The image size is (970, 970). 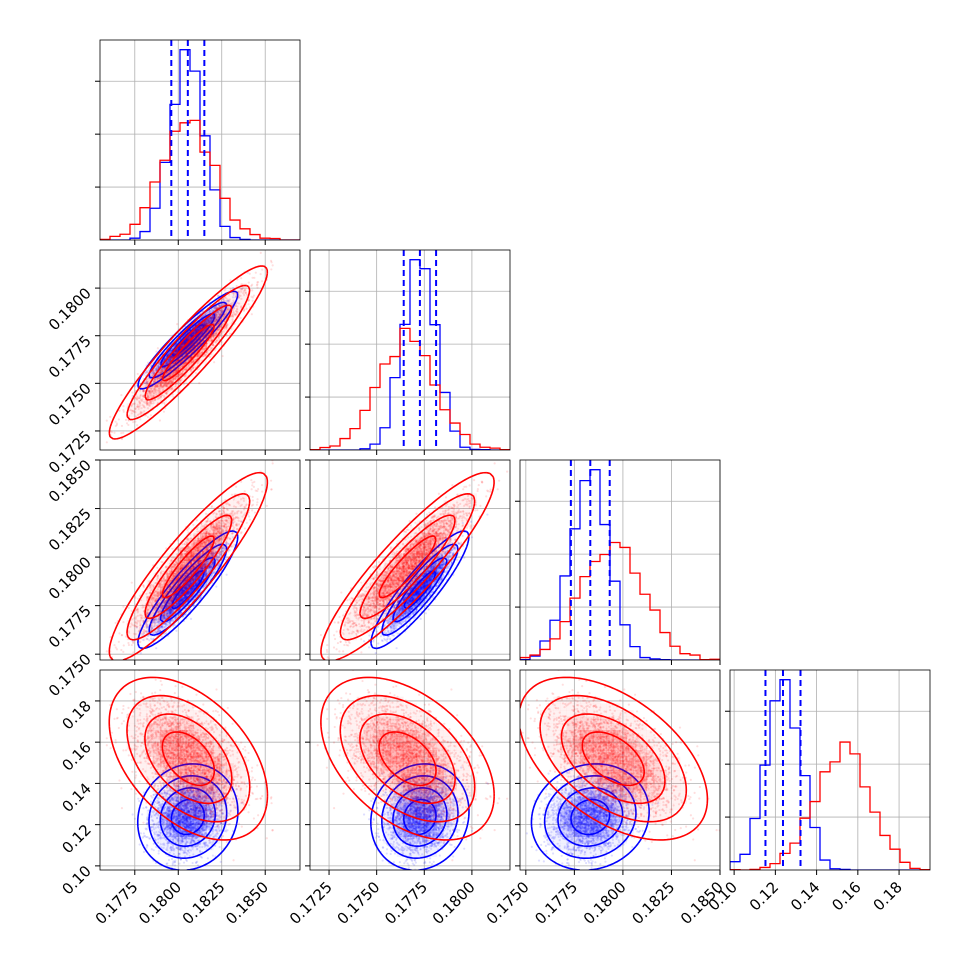 I want to click on grid-lines, so click(x=200, y=140).